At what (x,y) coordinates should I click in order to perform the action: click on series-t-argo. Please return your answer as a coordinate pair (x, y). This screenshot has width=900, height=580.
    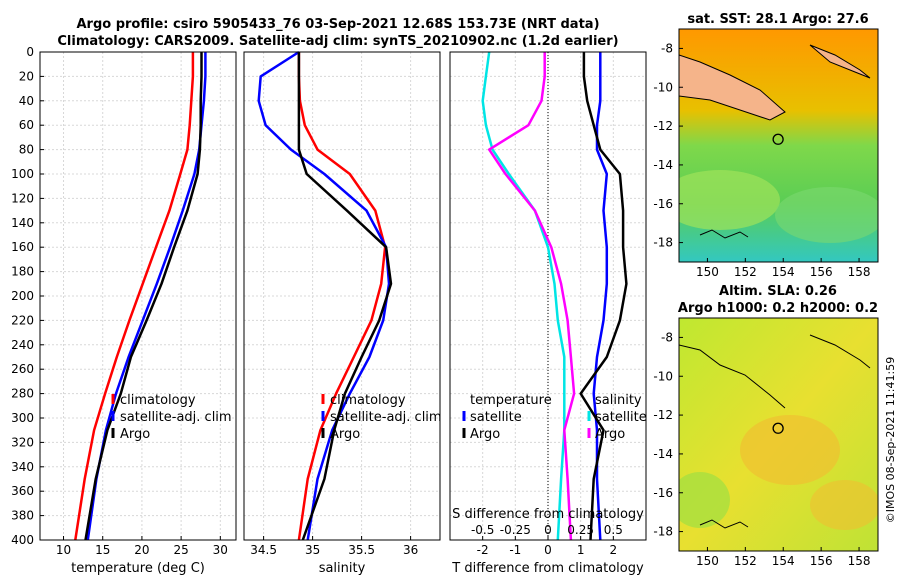
    Looking at the image, I should click on (603, 296).